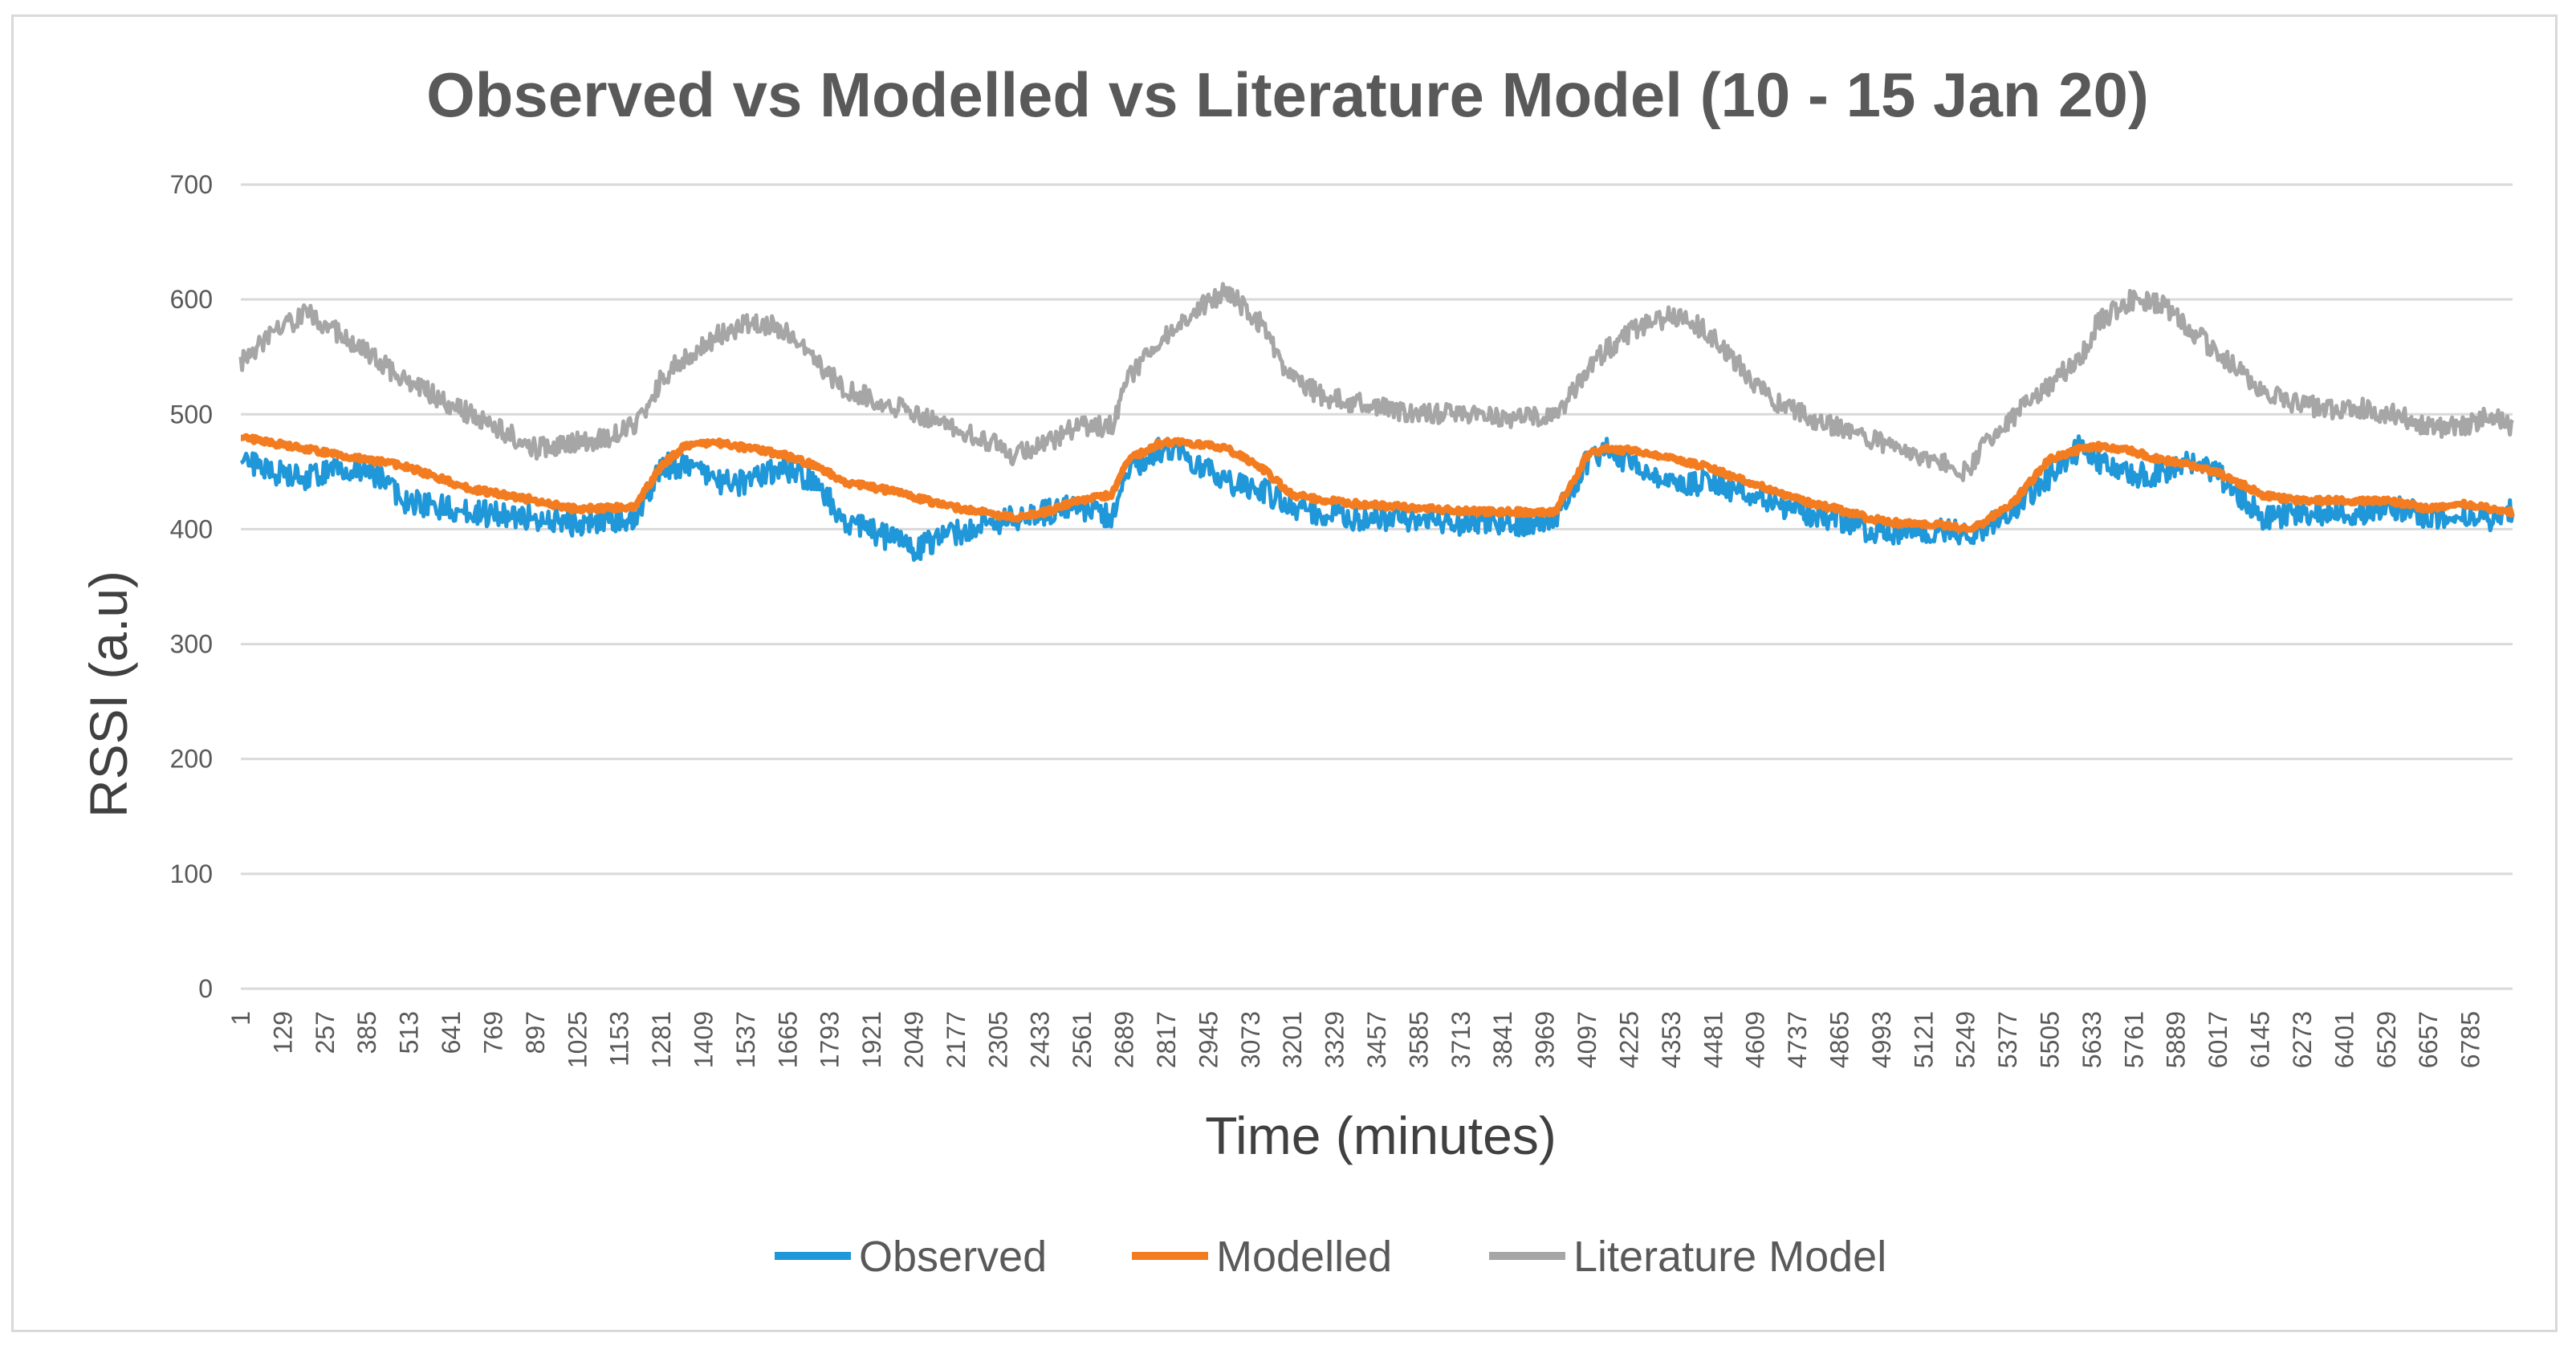 This screenshot has height=1349, width=2576. Describe the element at coordinates (1729, 1257) in the screenshot. I see `legend-label: Literature Model` at that location.